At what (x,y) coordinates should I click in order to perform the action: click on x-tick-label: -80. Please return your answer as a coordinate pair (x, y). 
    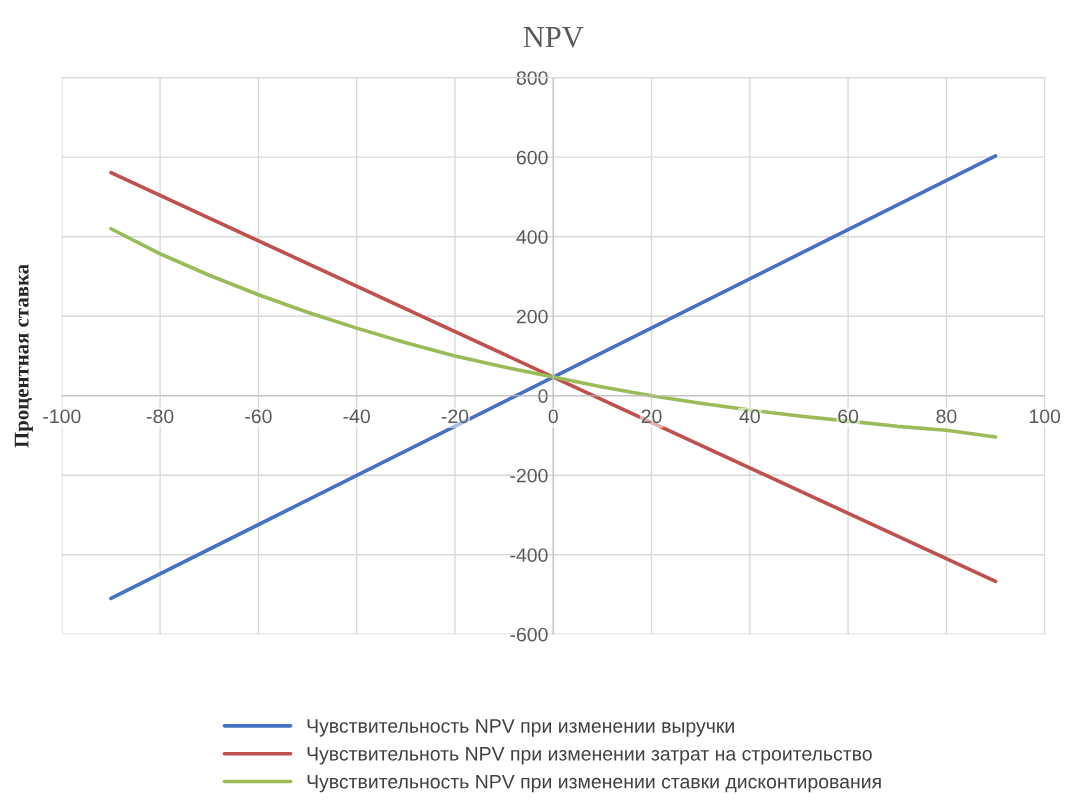
    Looking at the image, I should click on (160, 416).